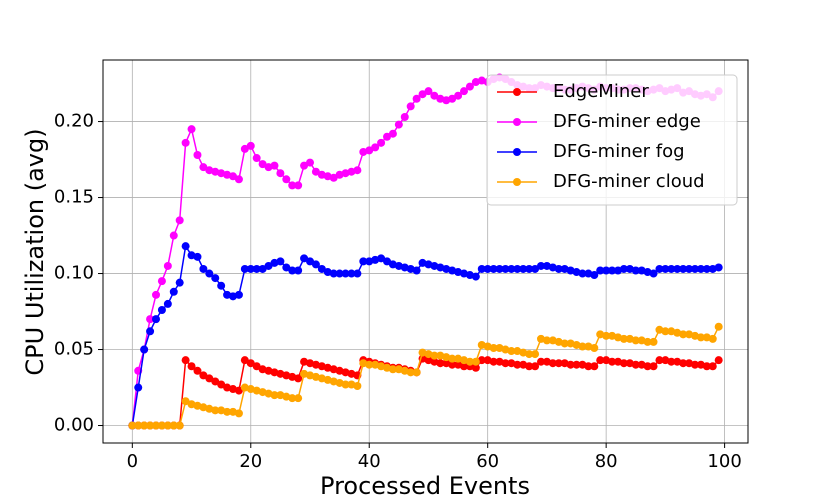  I want to click on legend-marker, so click(517, 92).